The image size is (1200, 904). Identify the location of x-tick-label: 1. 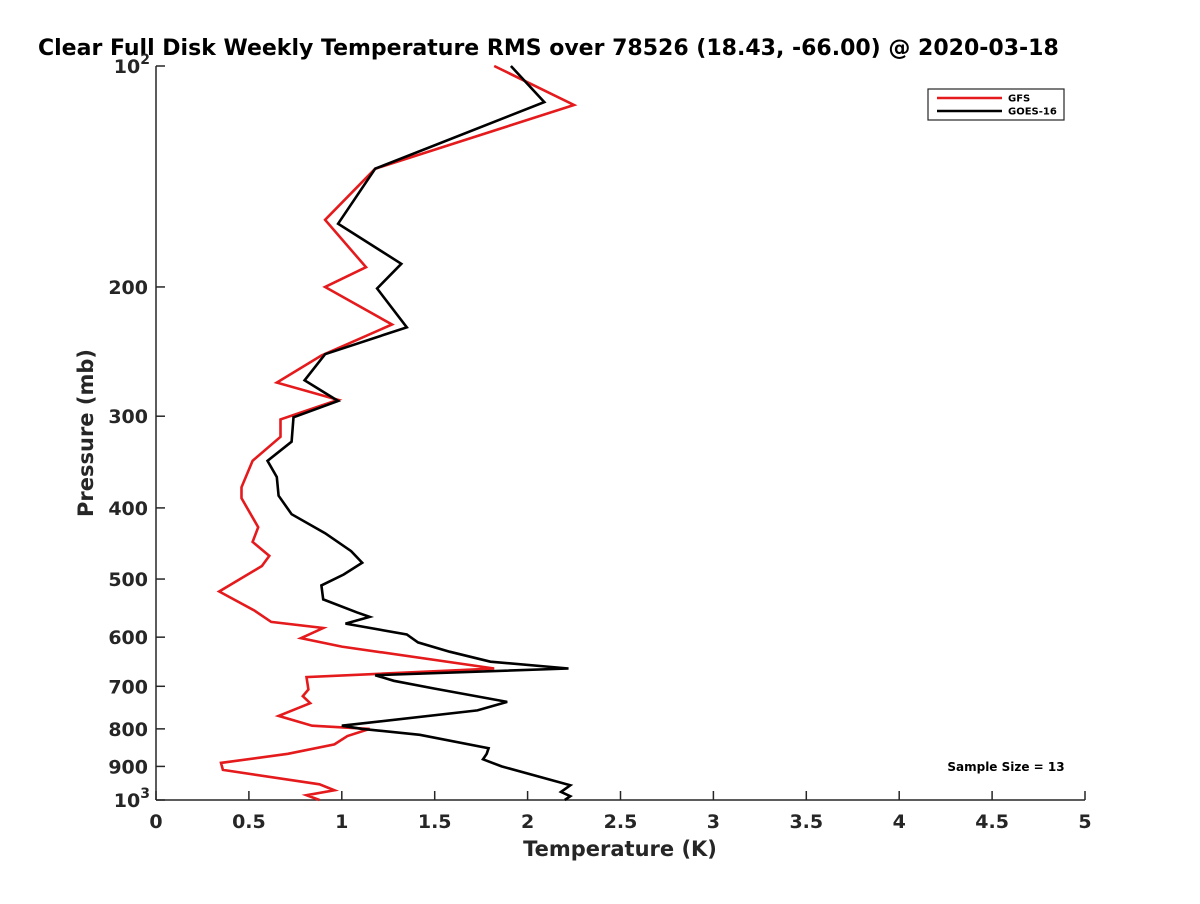
(341, 822).